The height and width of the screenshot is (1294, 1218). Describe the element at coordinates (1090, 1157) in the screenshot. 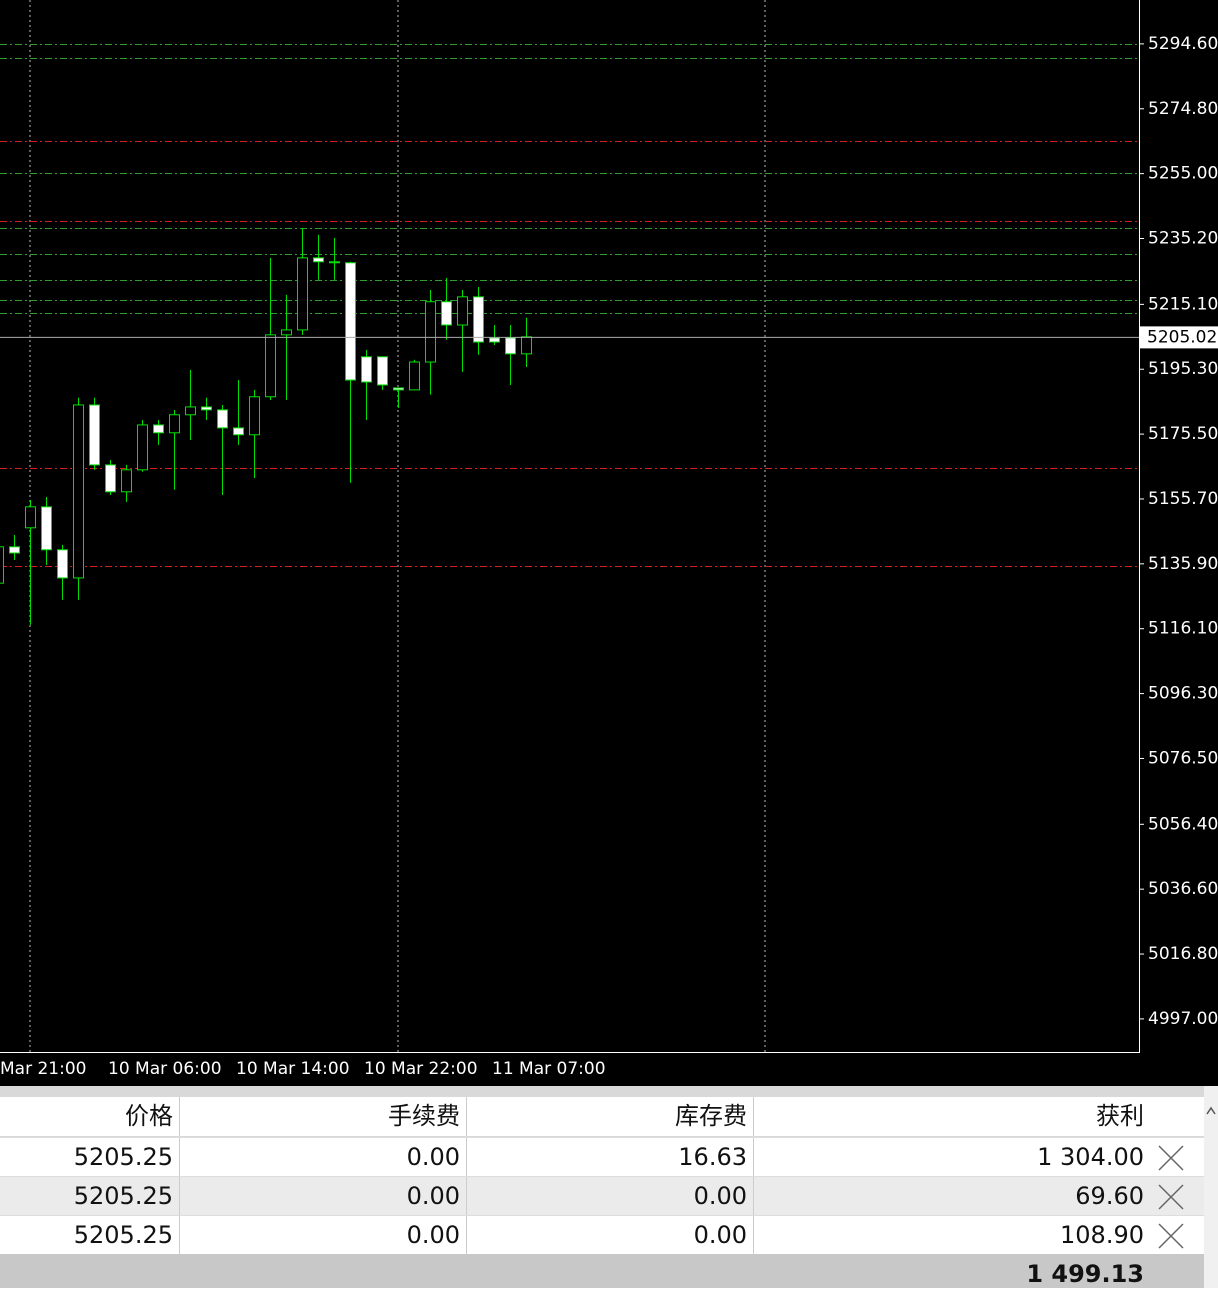

I see `table-cell: 1 304.00` at that location.